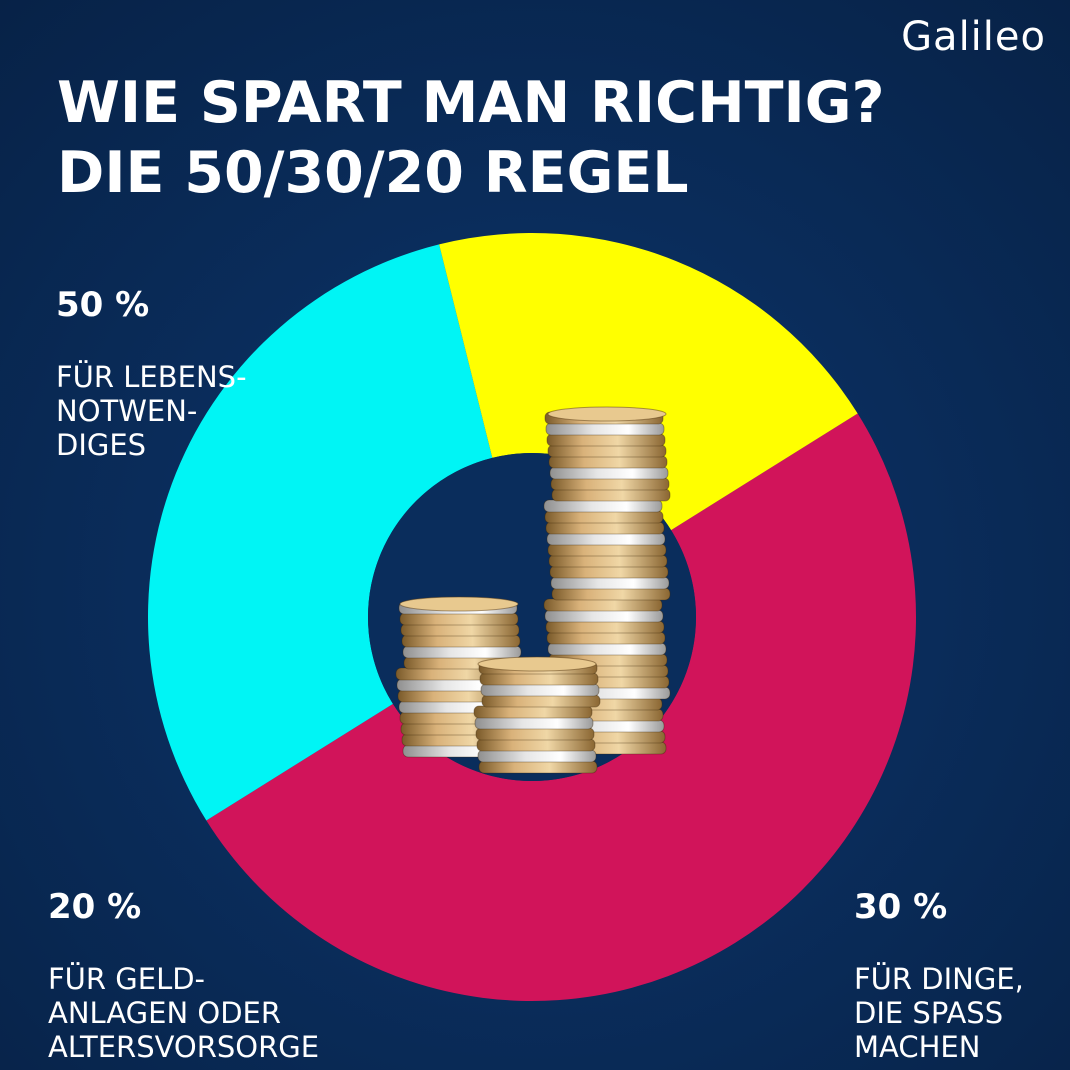  What do you see at coordinates (939, 1013) in the screenshot?
I see `slice-text-spass: FÜR DINGE, DIE SPASS MACHEN` at bounding box center [939, 1013].